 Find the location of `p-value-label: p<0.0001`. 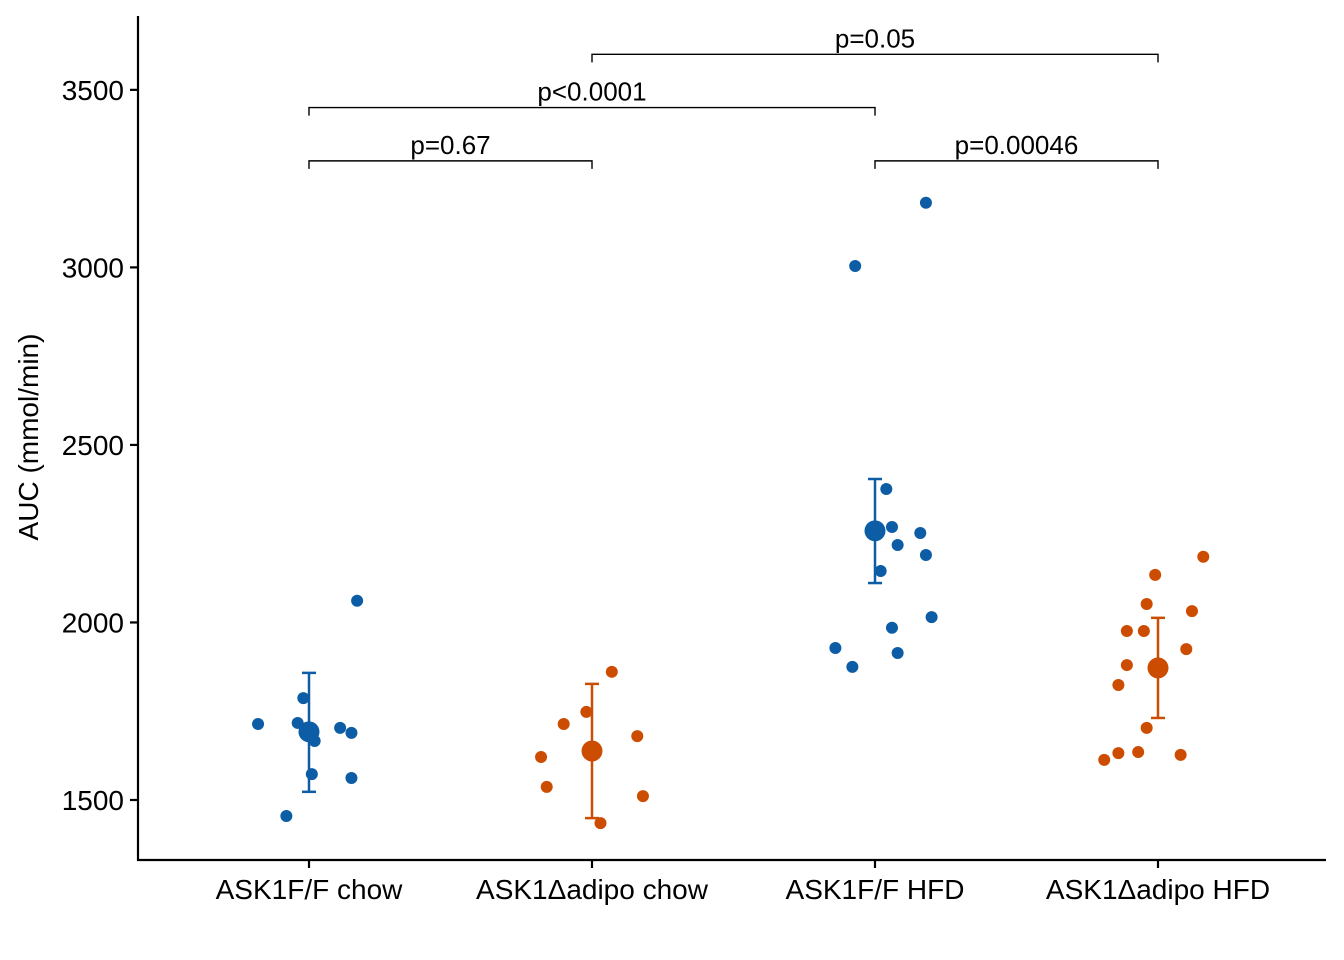

p-value-label: p<0.0001 is located at coordinates (591, 92).